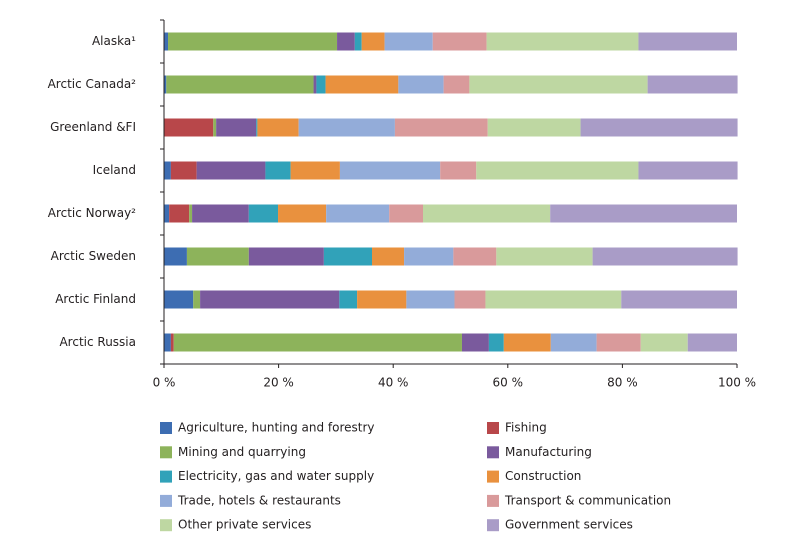 The width and height of the screenshot is (800, 559). Describe the element at coordinates (587, 500) in the screenshot. I see `legend-label: Transport & communication` at that location.